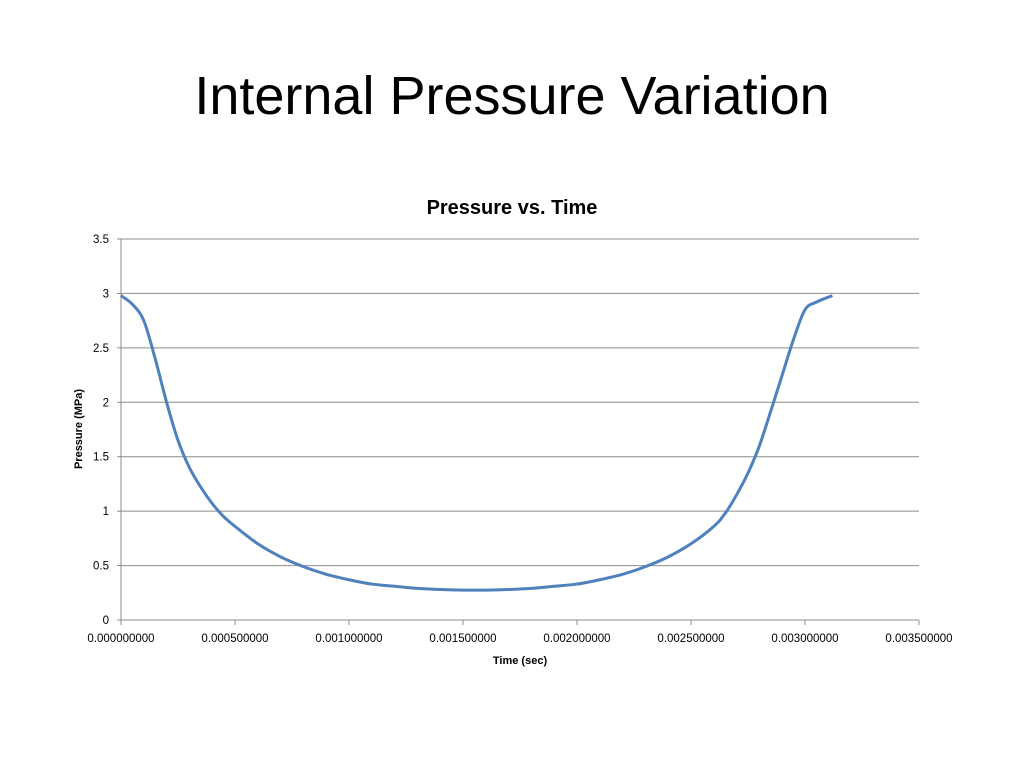  Describe the element at coordinates (520, 661) in the screenshot. I see `x-axis-title: Time (sec)` at that location.